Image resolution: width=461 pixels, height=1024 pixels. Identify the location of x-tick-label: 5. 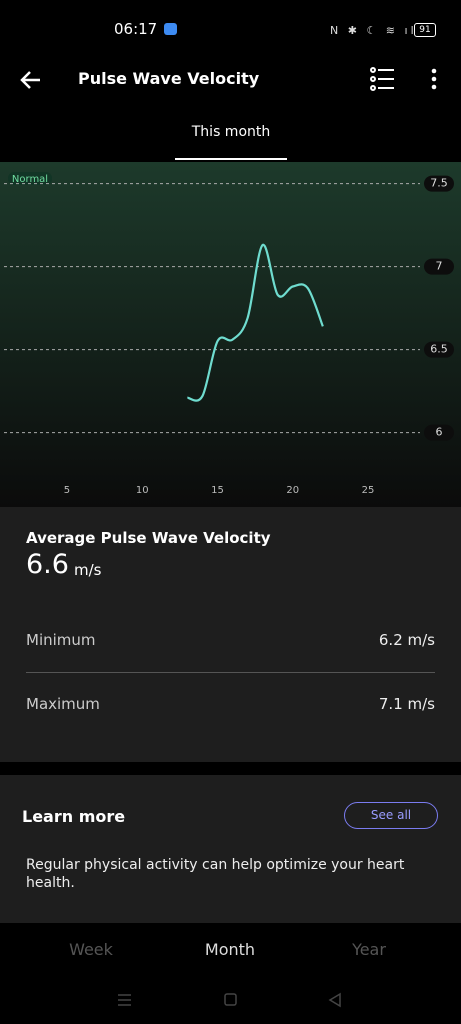
(67, 490).